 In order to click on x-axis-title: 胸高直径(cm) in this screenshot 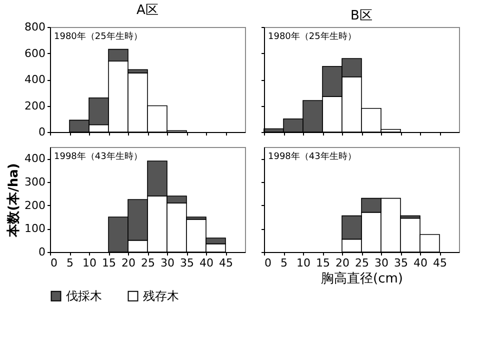, I will do `click(362, 278)`.